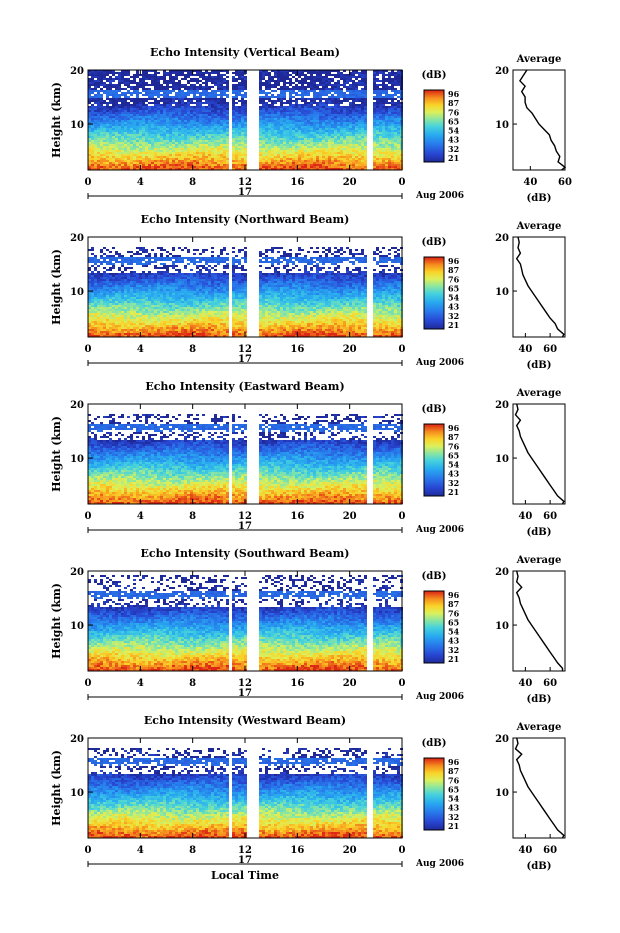 The height and width of the screenshot is (933, 620). Describe the element at coordinates (245, 553) in the screenshot. I see `panel-title: Echo Intensity (Southward Beam)` at that location.